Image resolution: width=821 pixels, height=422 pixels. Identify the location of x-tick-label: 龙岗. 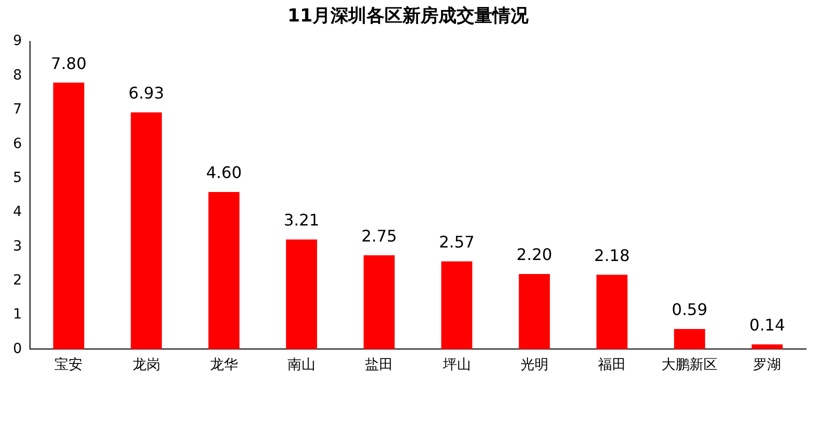
(146, 365).